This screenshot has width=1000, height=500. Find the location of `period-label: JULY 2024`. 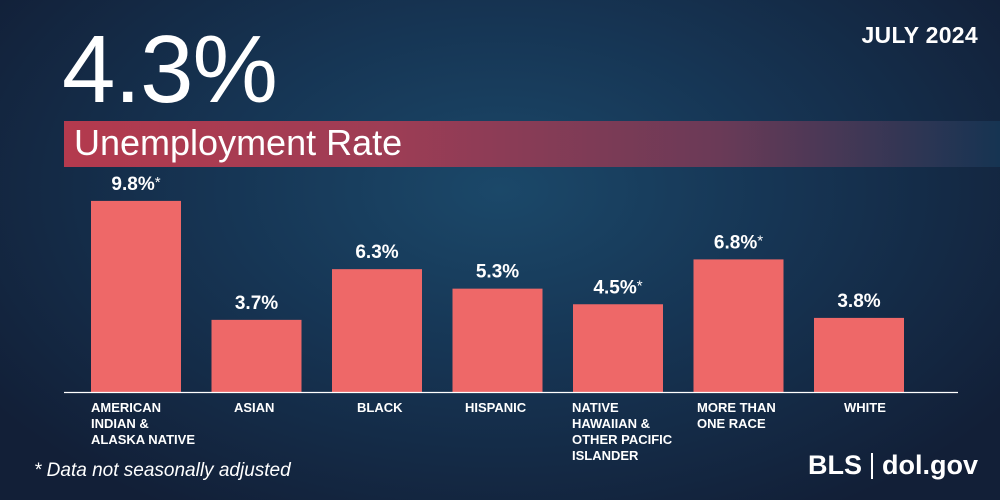

period-label: JULY 2024 is located at coordinates (919, 35).